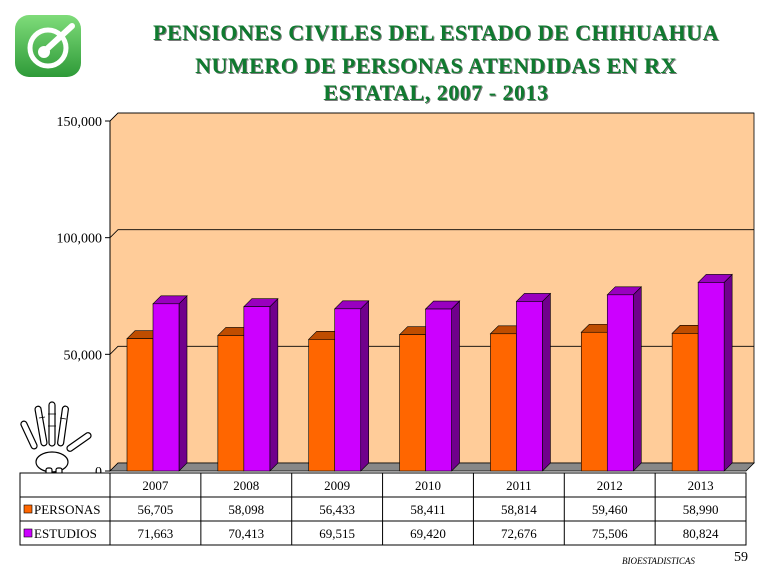 This screenshot has height=579, width=772. What do you see at coordinates (427, 509) in the screenshot?
I see `data-label: 58,411` at bounding box center [427, 509].